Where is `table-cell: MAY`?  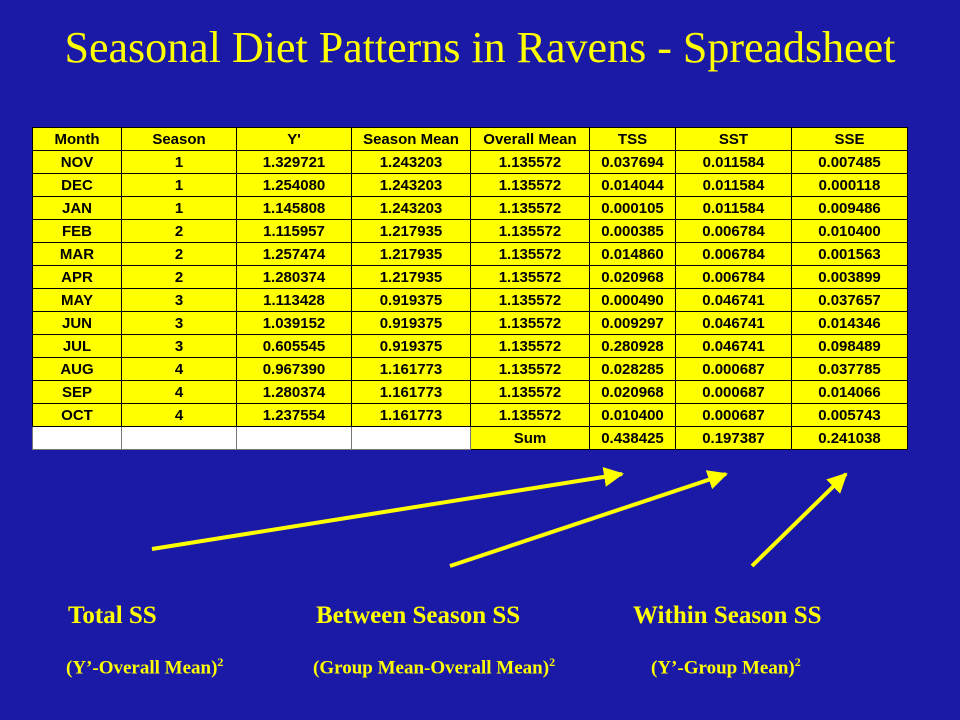 table-cell: MAY is located at coordinates (77, 300).